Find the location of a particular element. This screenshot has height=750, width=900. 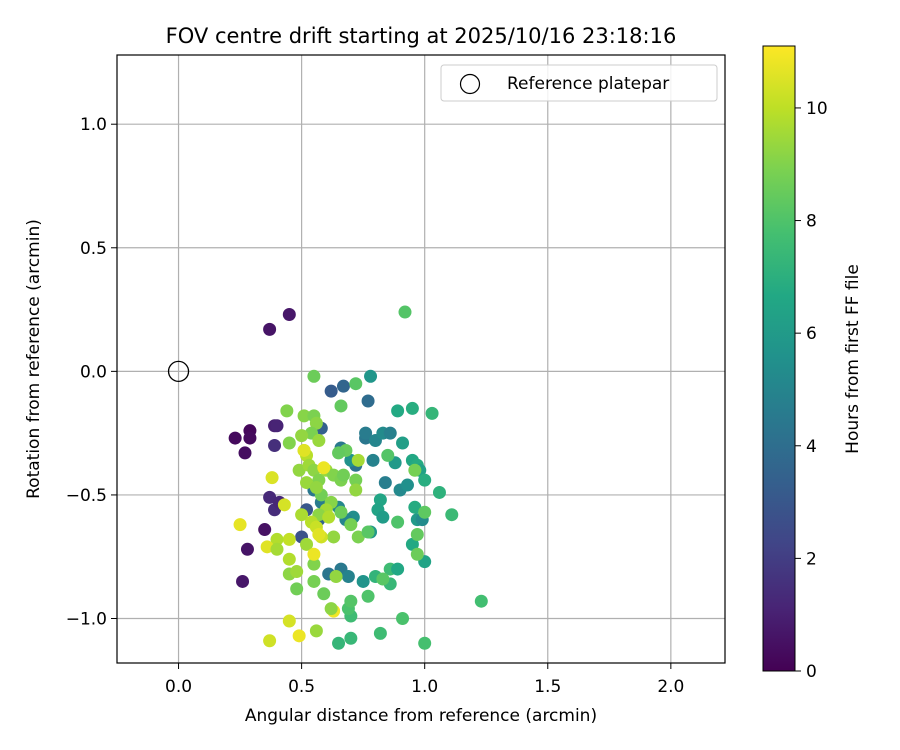

colorbar-tick-label: 10 is located at coordinates (817, 109).